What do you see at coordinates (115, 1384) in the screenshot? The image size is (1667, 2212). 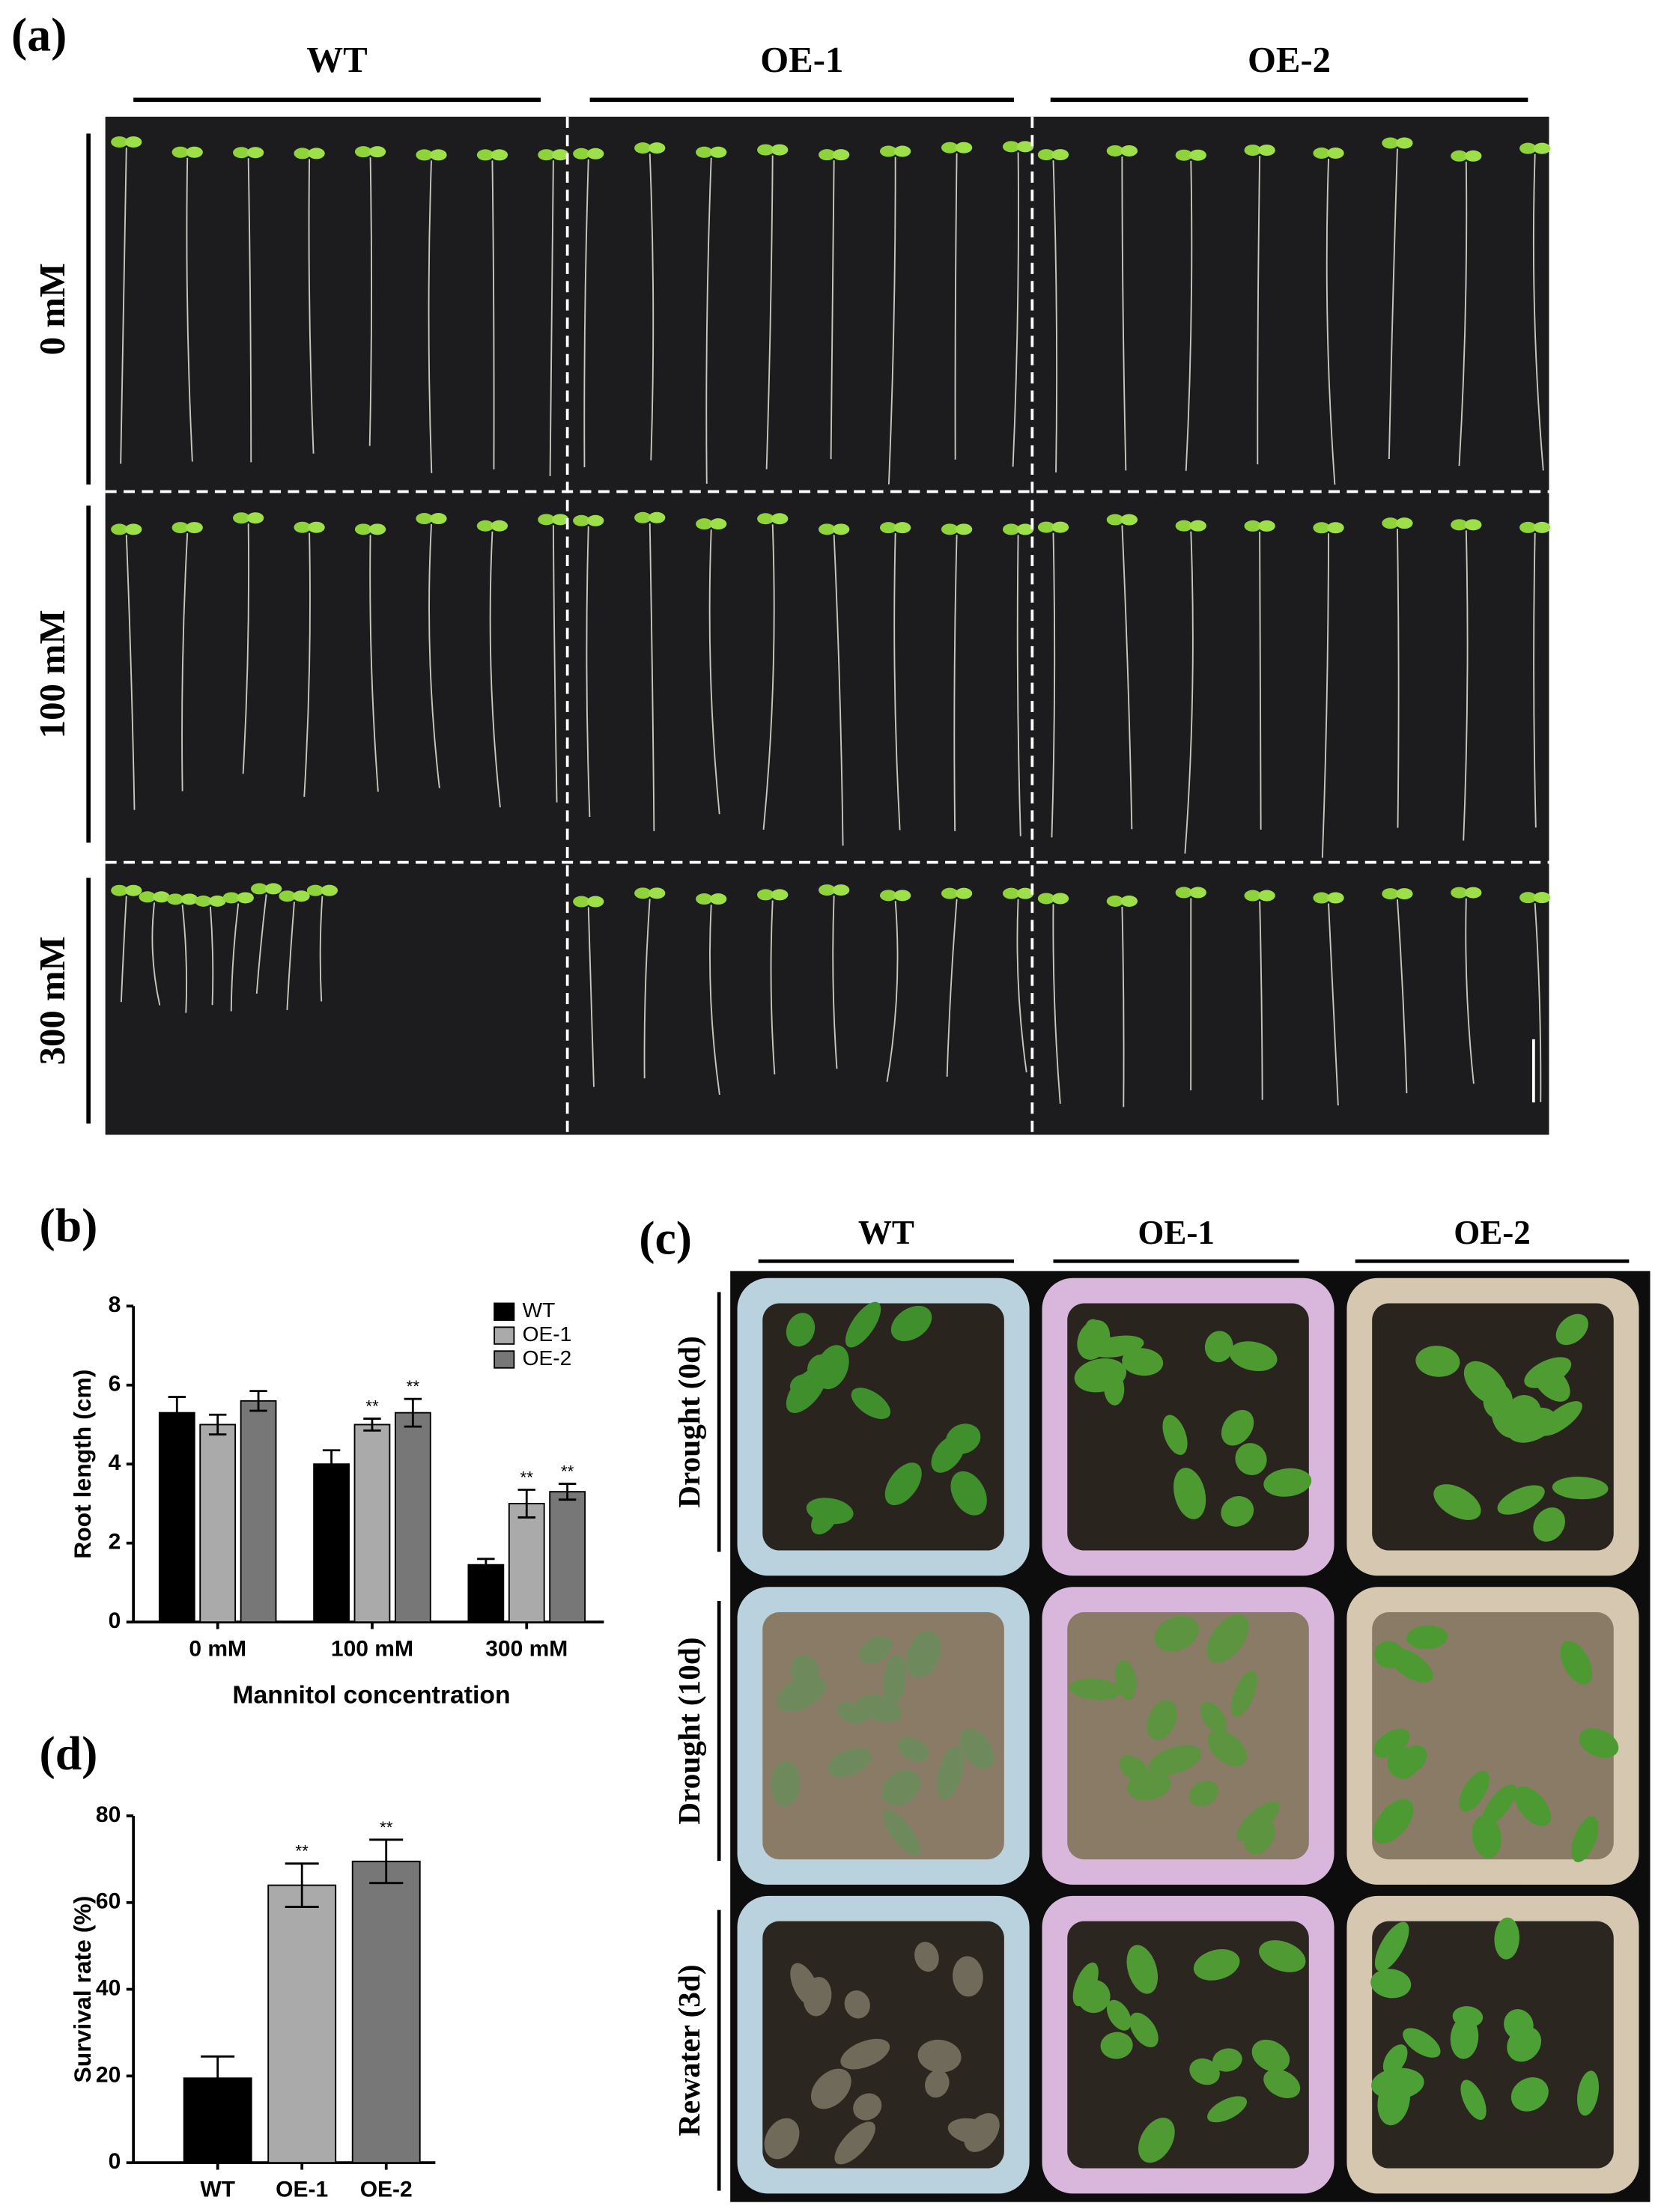 I see `y-tick-label: 6` at bounding box center [115, 1384].